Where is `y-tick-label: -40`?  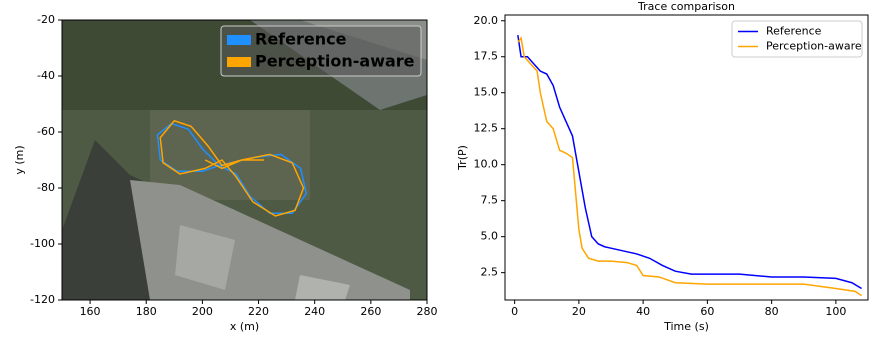 y-tick-label: -40 is located at coordinates (46, 75).